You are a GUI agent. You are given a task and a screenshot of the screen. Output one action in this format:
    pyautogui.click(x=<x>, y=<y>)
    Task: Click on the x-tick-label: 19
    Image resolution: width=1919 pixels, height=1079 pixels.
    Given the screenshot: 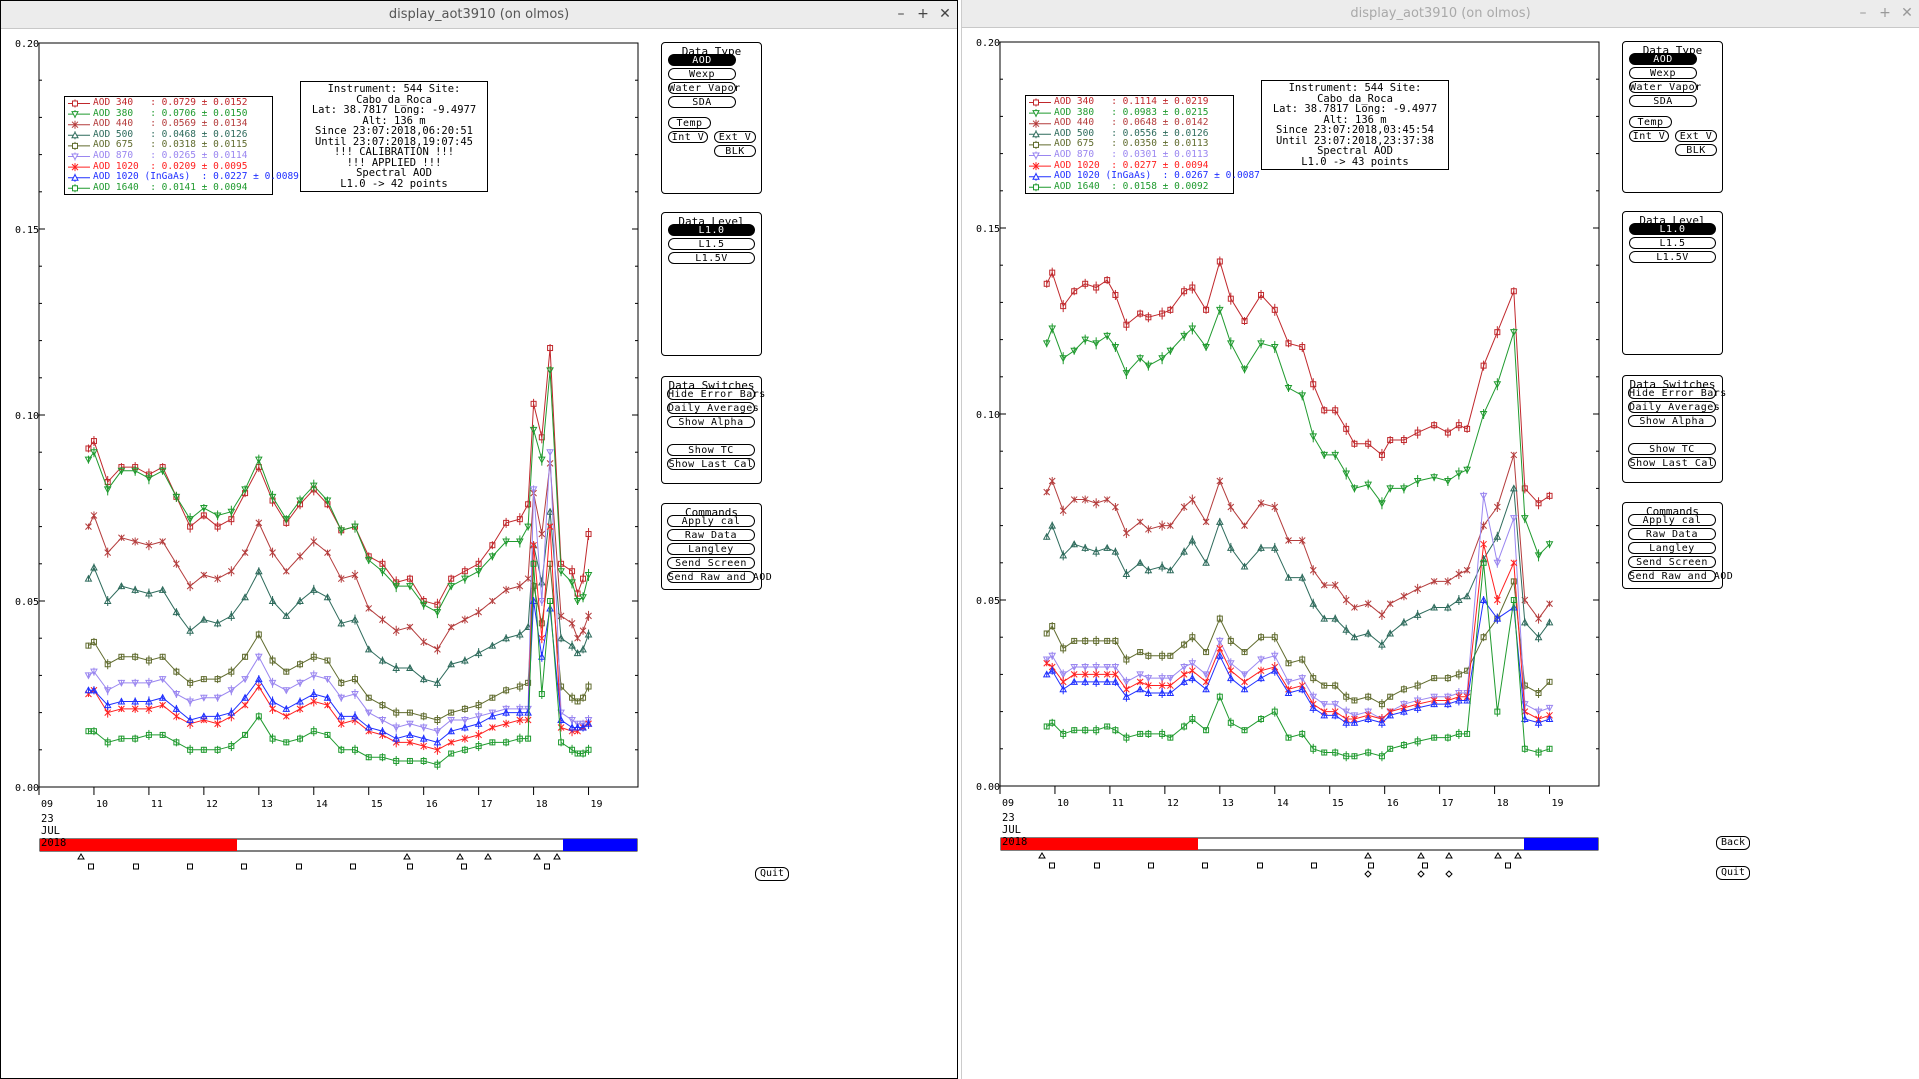 What is the action you would take?
    pyautogui.click(x=1558, y=803)
    